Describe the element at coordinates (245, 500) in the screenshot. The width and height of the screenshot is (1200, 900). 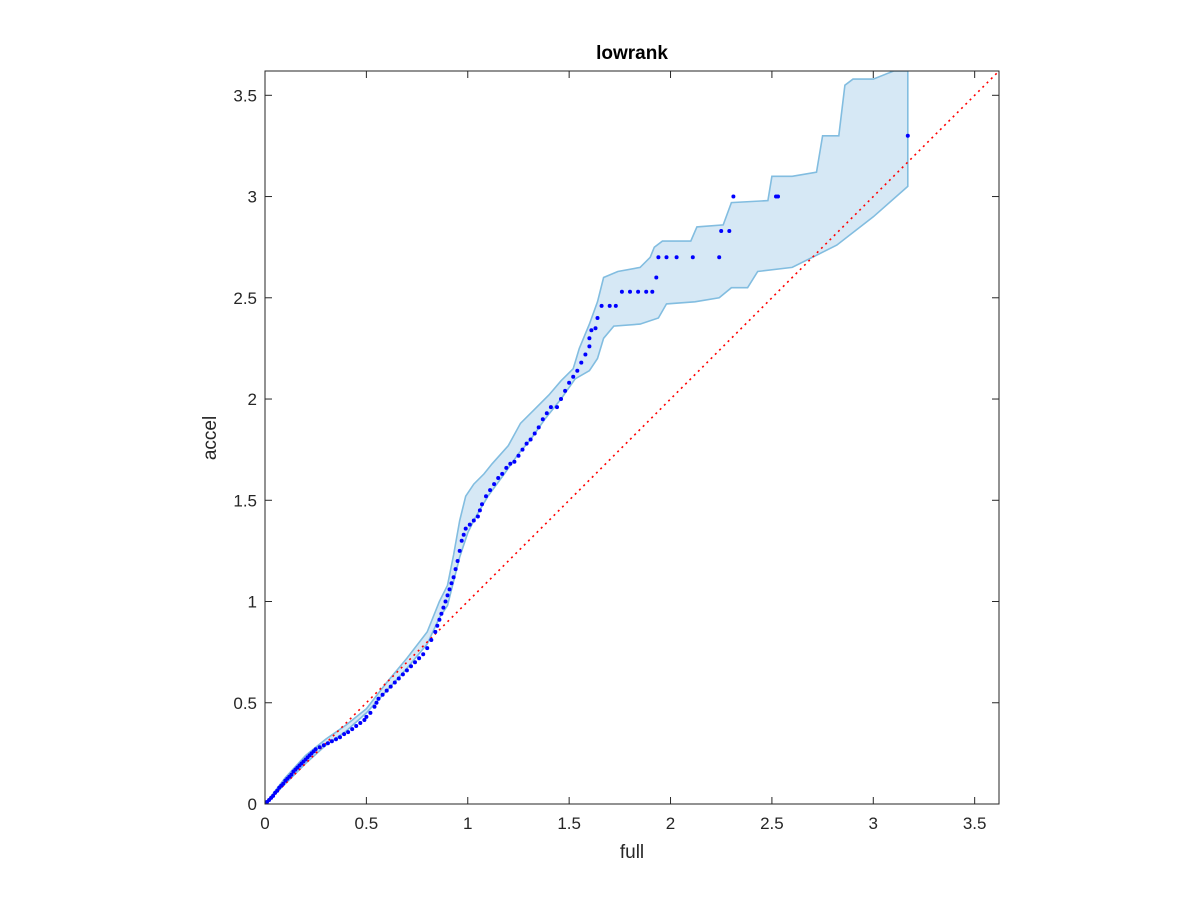
I see `y-tick-label: 1.5` at that location.